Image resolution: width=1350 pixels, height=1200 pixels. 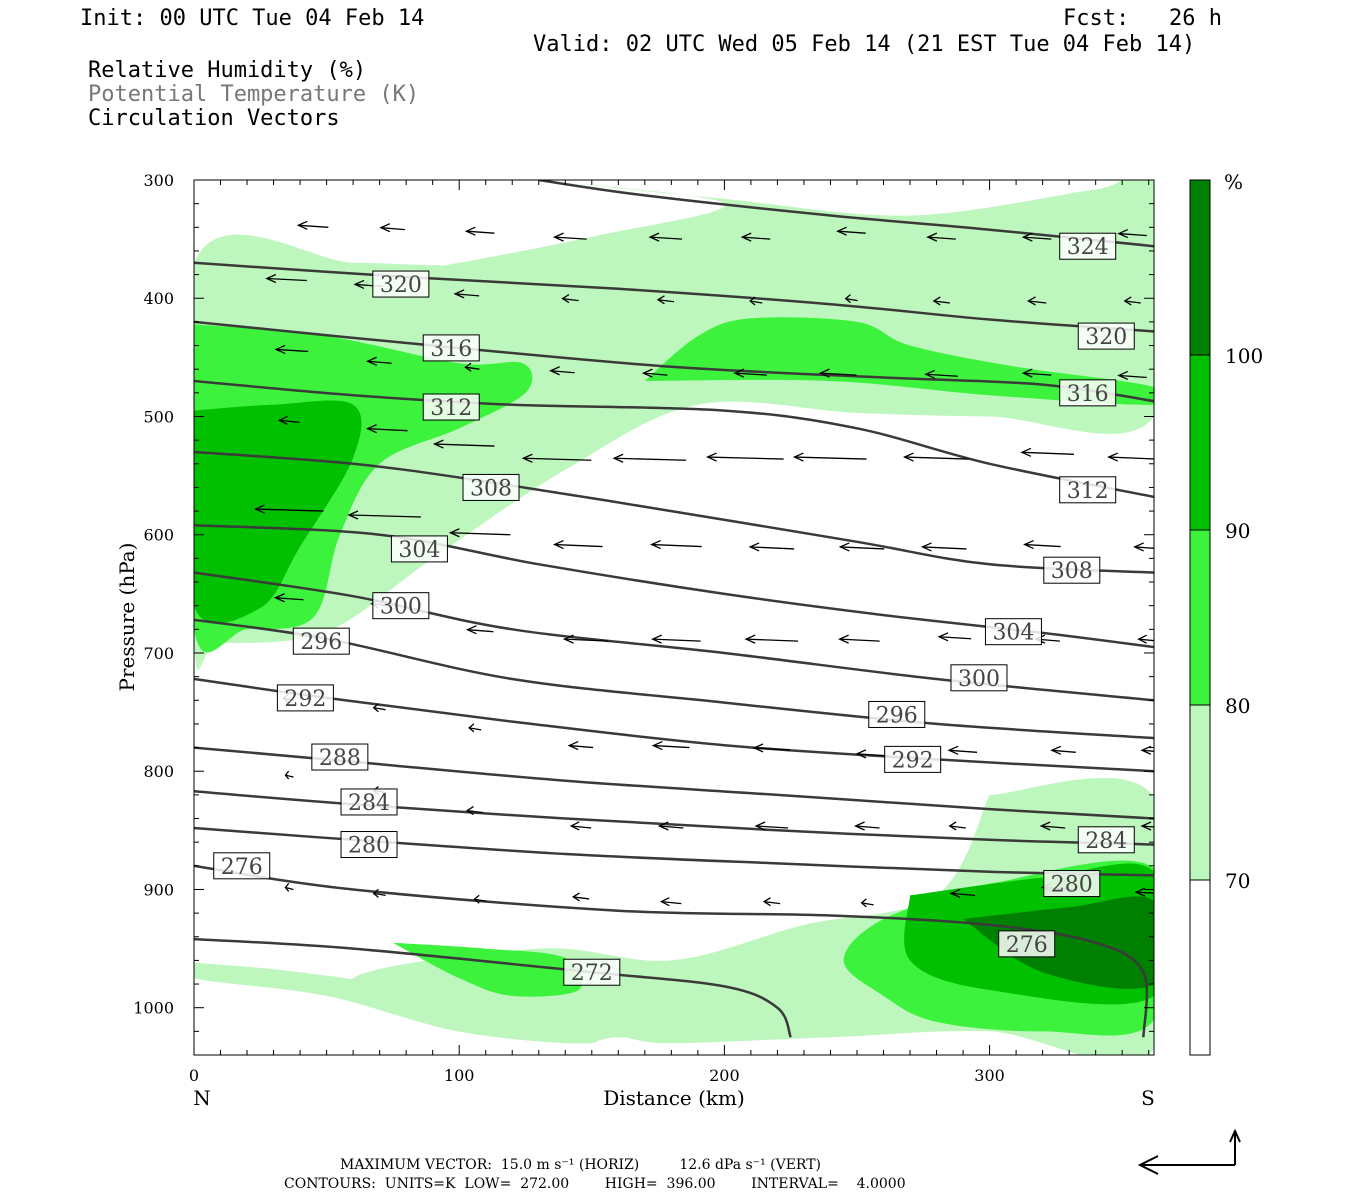 I want to click on svg-text: 276, so click(x=1027, y=945).